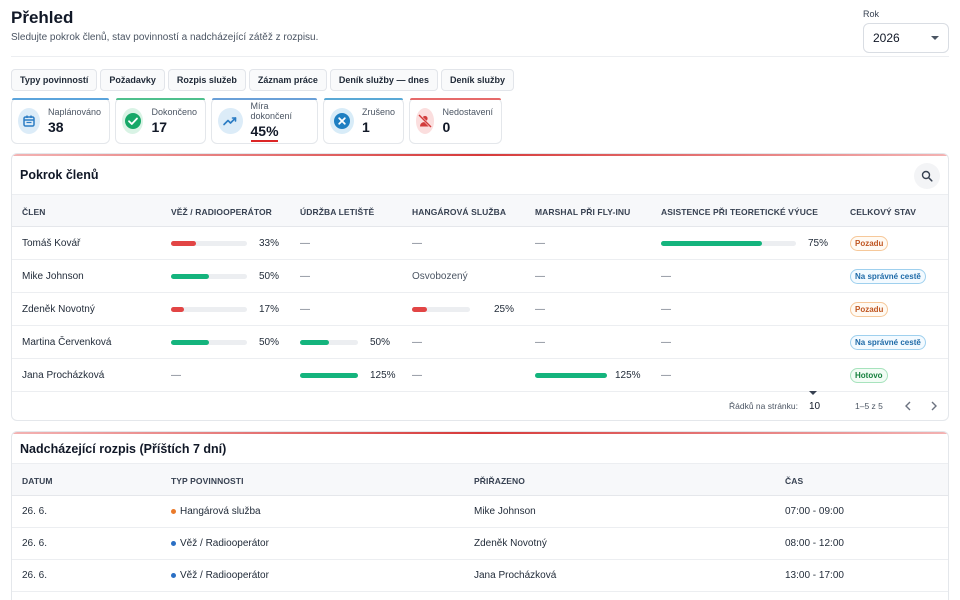 This screenshot has width=960, height=600. What do you see at coordinates (459, 211) in the screenshot?
I see `col-header: HANGÁROVÁ SLUŽBA` at bounding box center [459, 211].